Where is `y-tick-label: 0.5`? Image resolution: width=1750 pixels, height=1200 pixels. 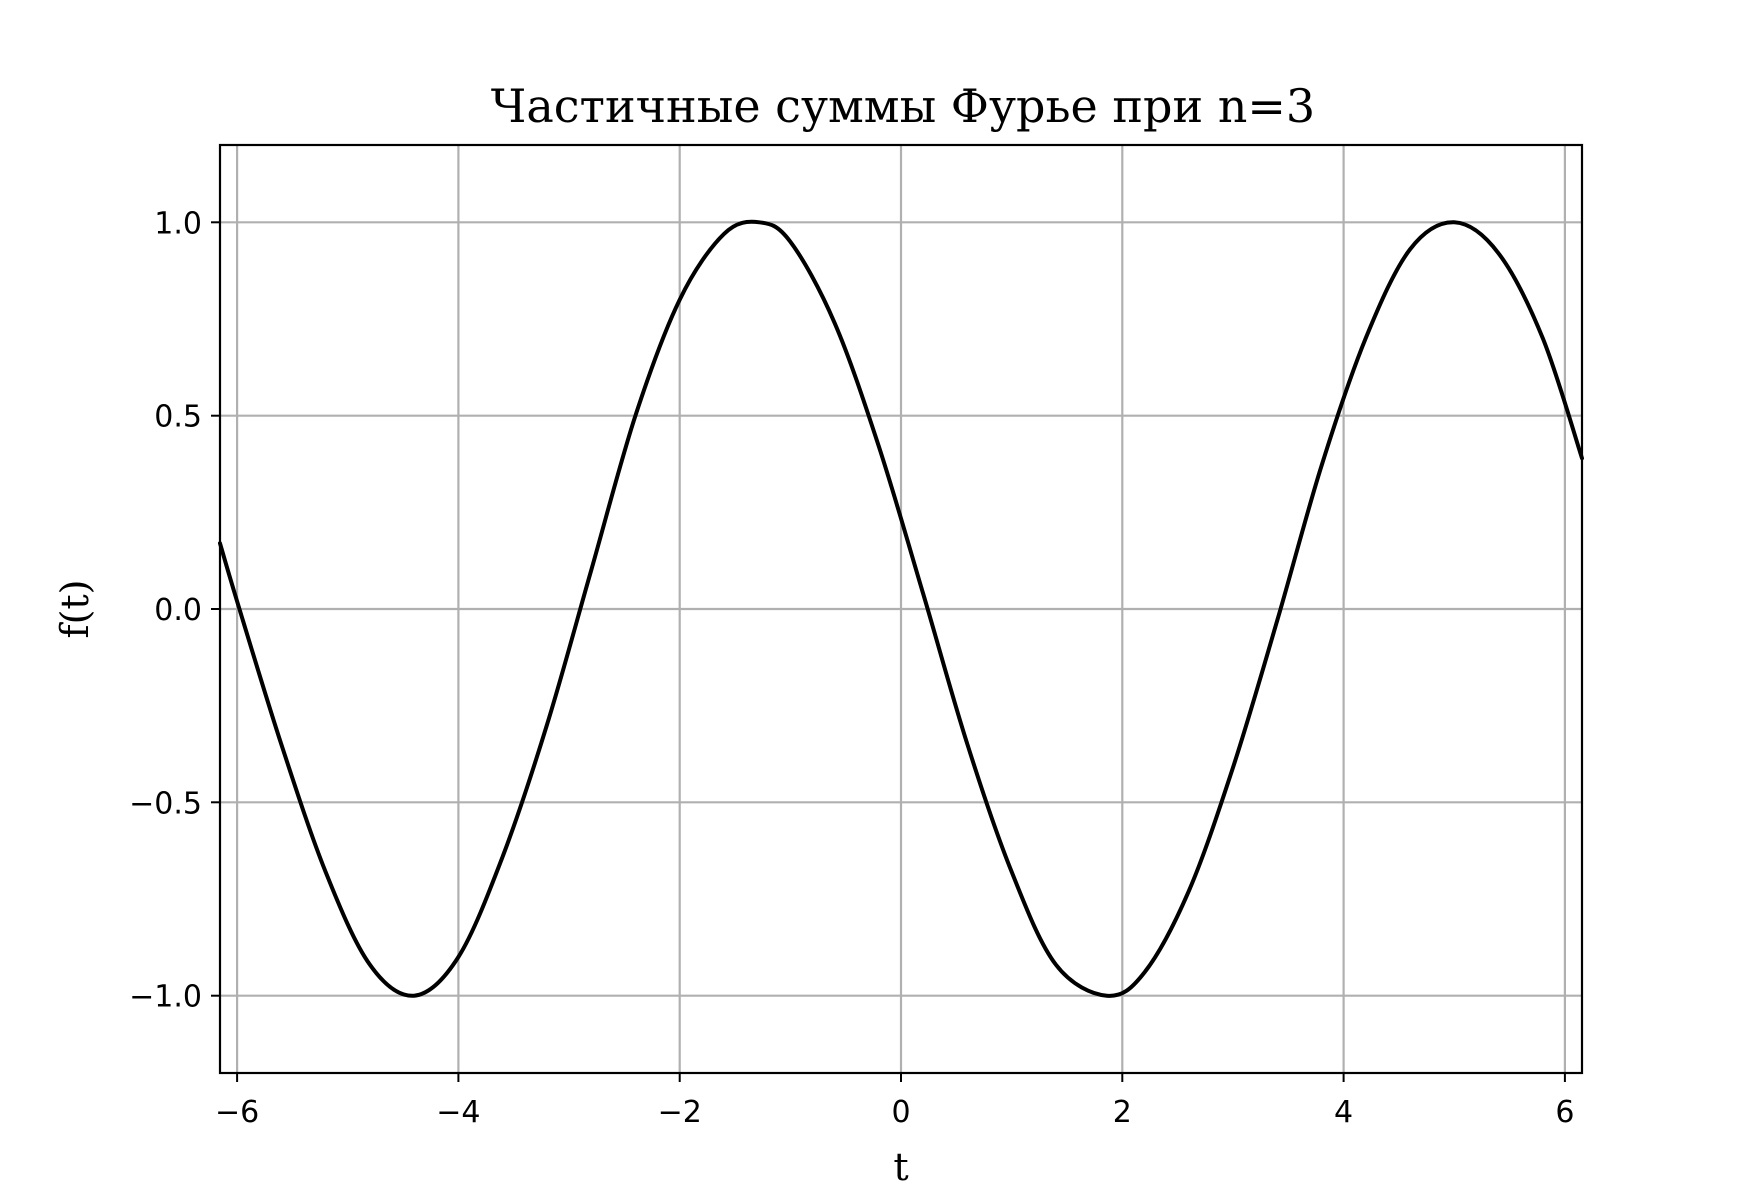 y-tick-label: 0.5 is located at coordinates (178, 417).